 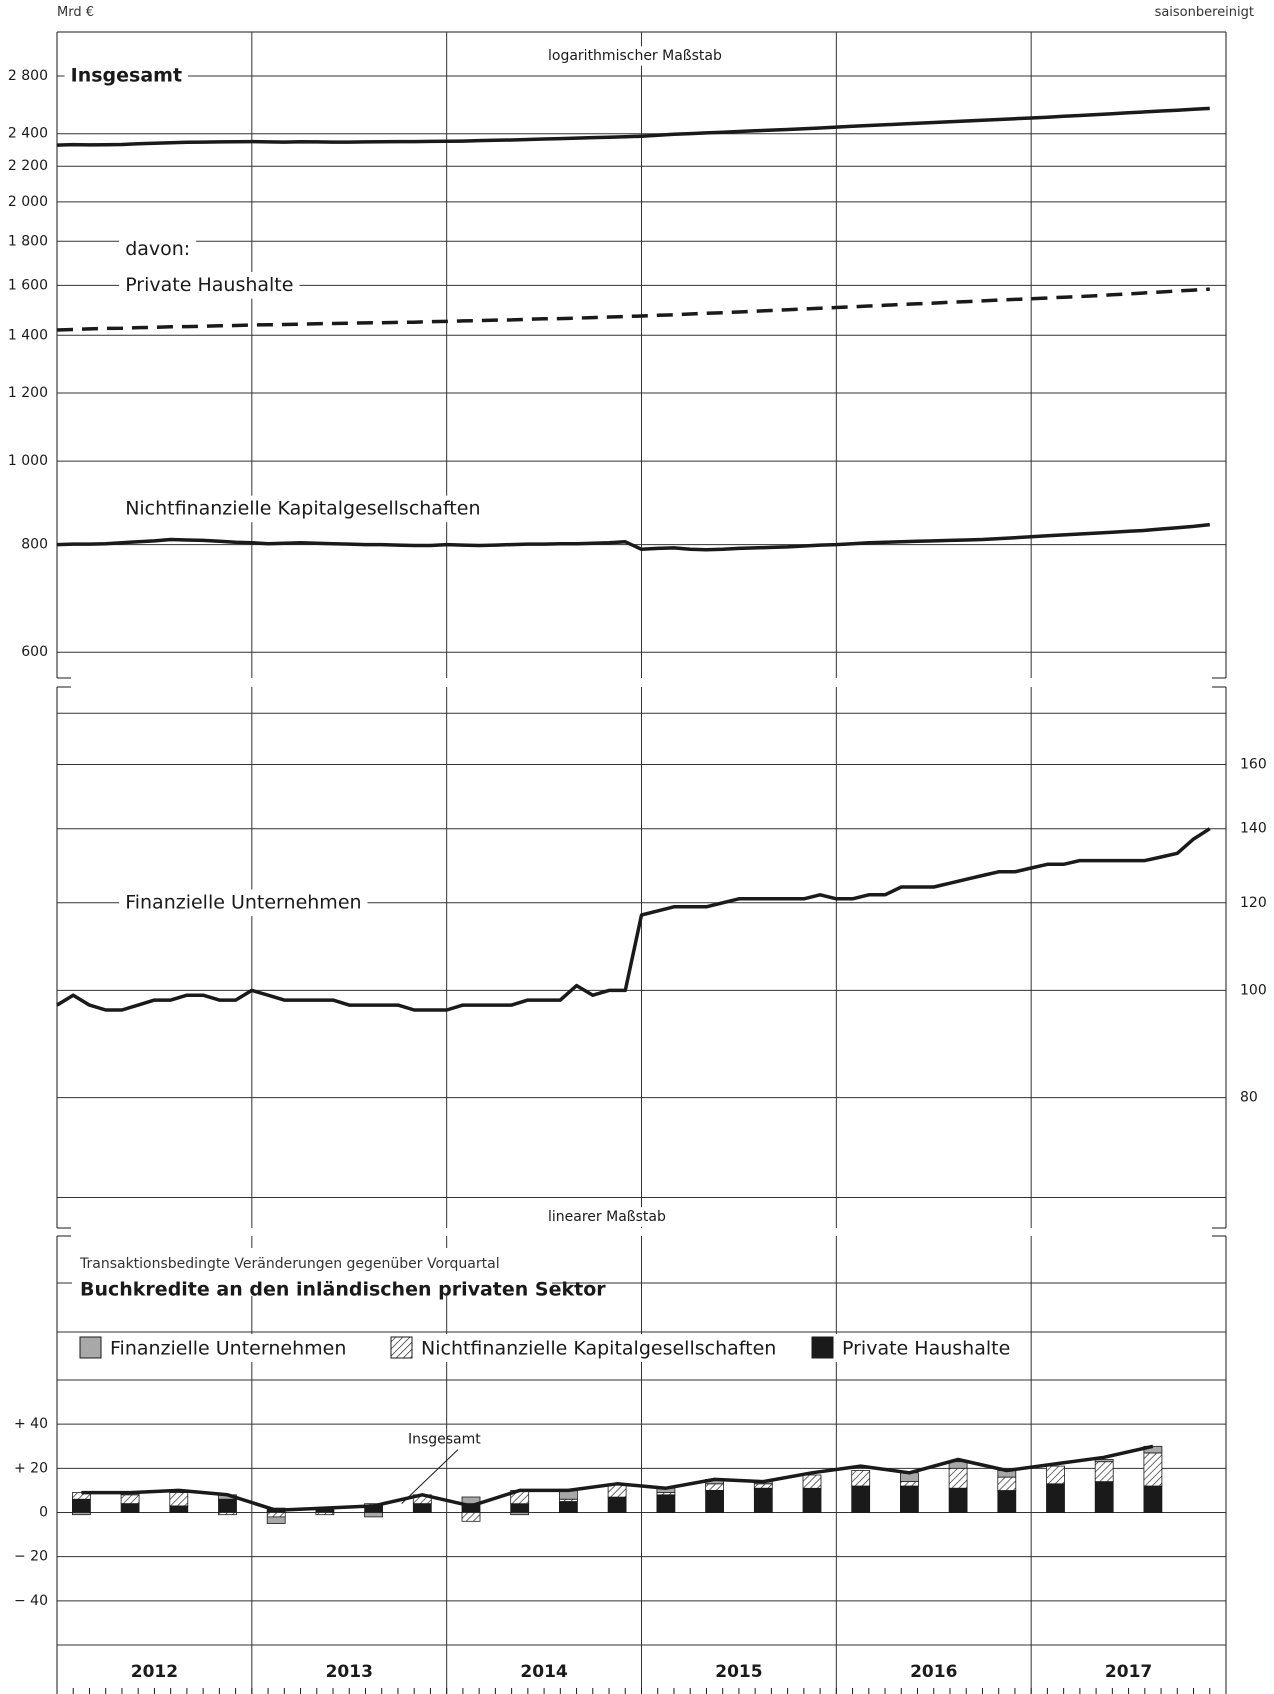 I want to click on scale-label: logarithmischer Maßstab, so click(x=635, y=56).